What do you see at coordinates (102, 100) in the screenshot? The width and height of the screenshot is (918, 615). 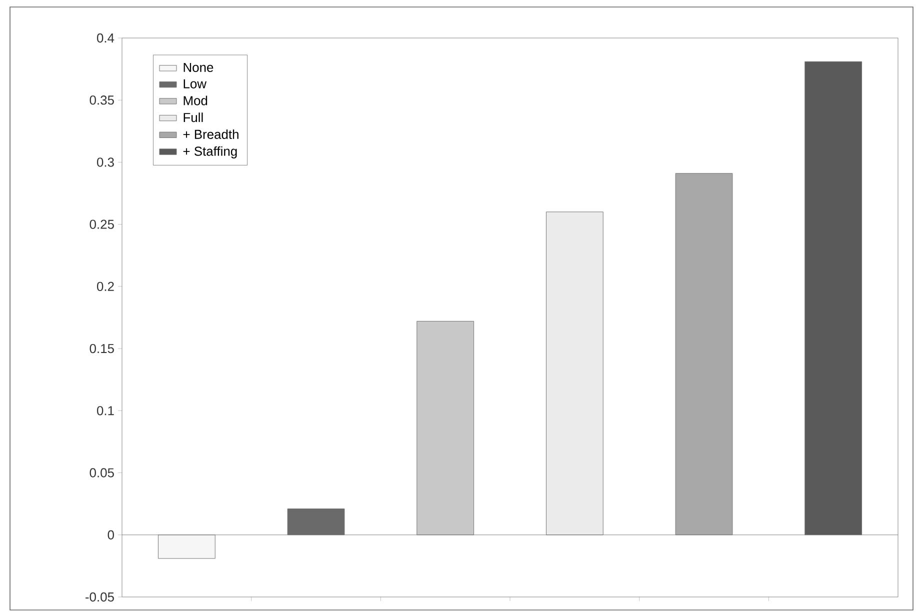 I see `y-tick-label: 0.35` at bounding box center [102, 100].